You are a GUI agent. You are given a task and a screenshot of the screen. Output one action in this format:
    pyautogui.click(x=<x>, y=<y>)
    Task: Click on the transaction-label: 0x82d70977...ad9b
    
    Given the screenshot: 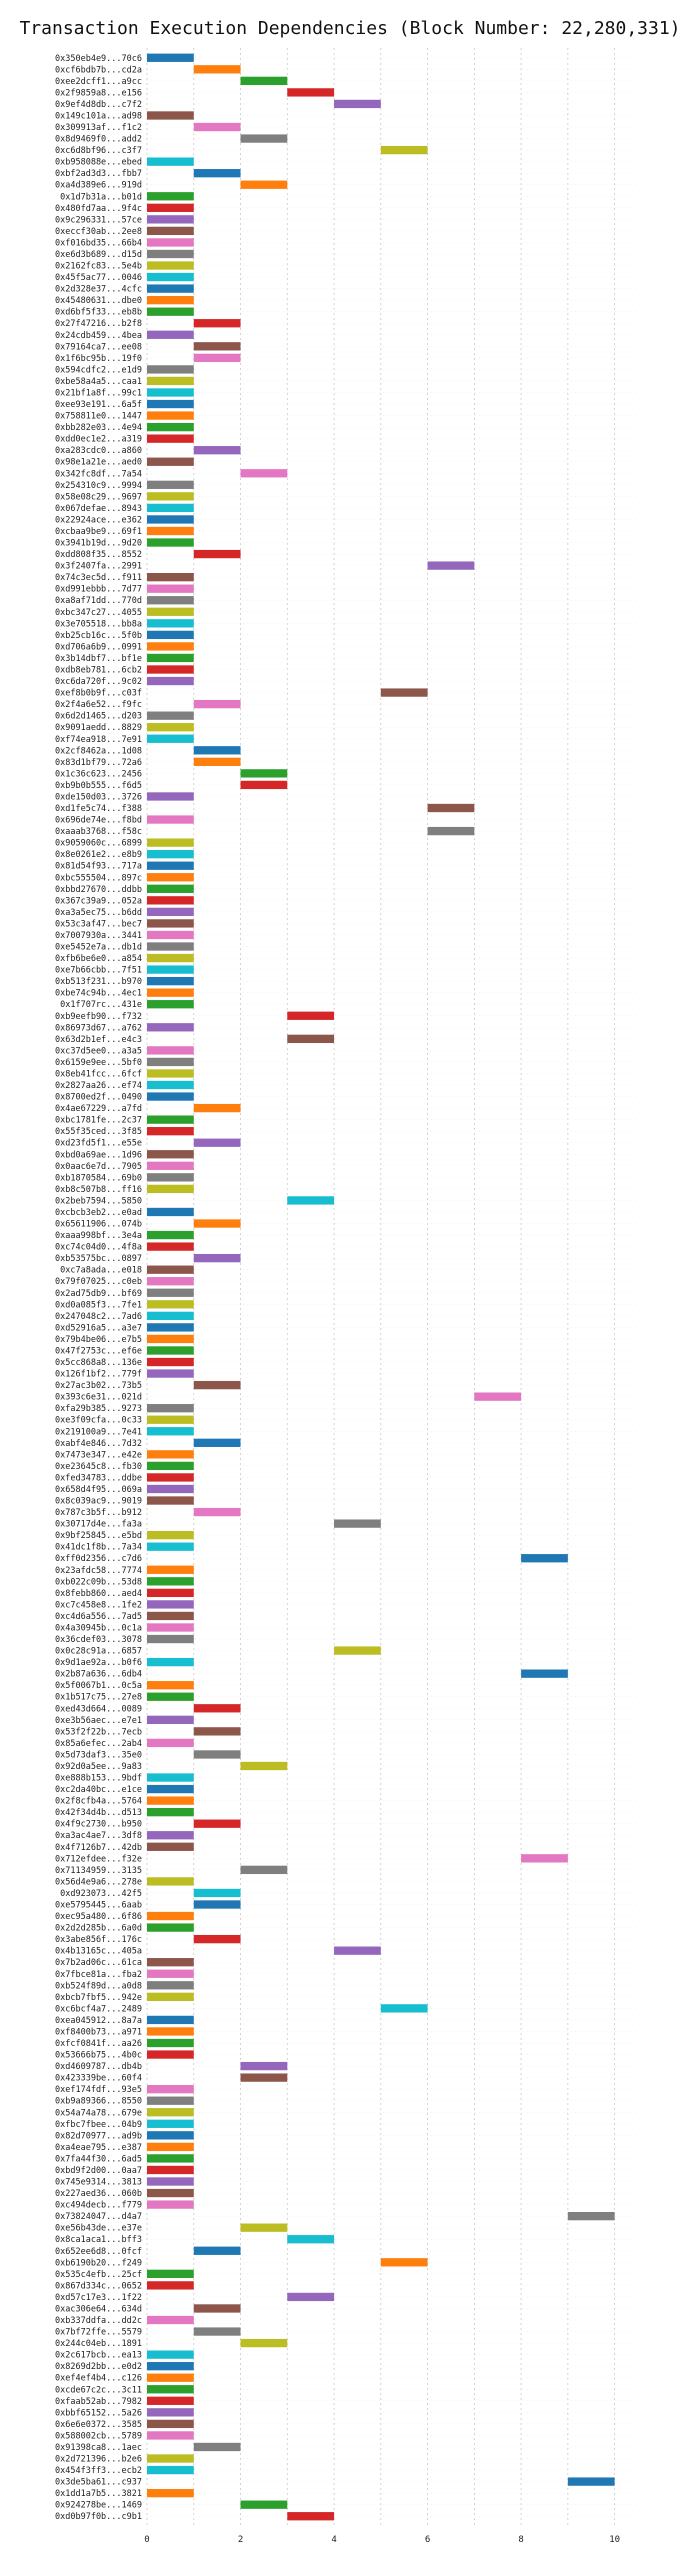 What is the action you would take?
    pyautogui.click(x=98, y=2136)
    